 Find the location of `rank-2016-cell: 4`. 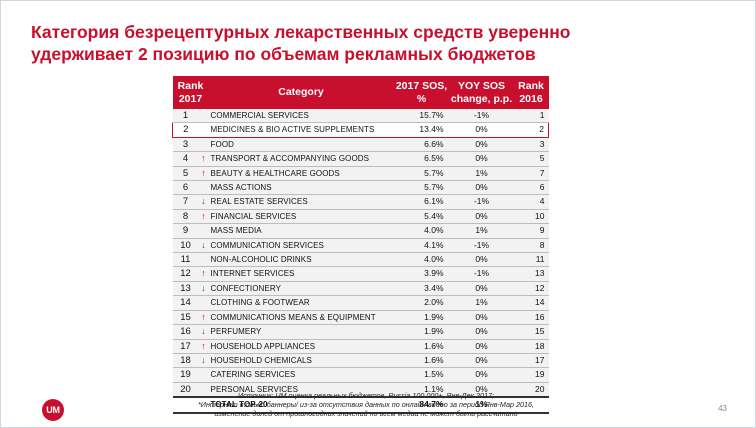

rank-2016-cell: 4 is located at coordinates (531, 202).